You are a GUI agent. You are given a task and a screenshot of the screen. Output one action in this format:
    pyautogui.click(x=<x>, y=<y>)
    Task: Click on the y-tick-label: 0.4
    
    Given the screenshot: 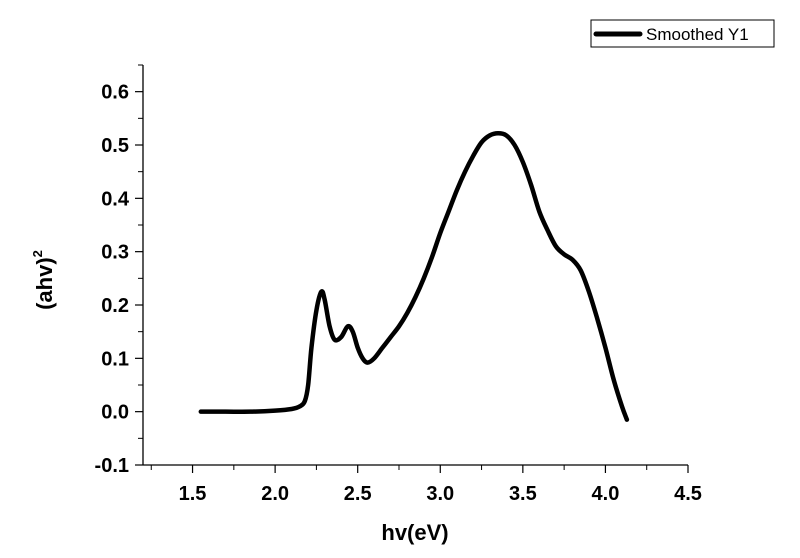 What is the action you would take?
    pyautogui.click(x=115, y=199)
    